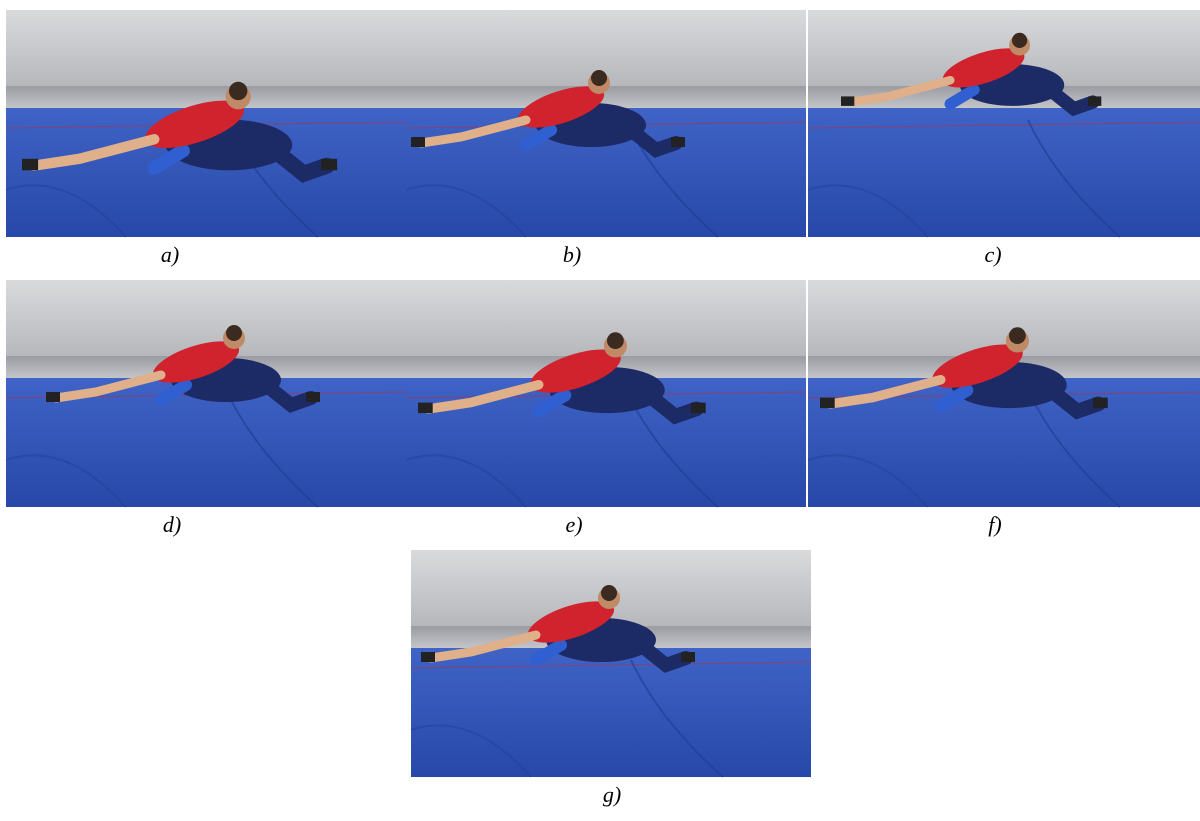  Describe the element at coordinates (572, 254) in the screenshot. I see `caption: b)` at that location.